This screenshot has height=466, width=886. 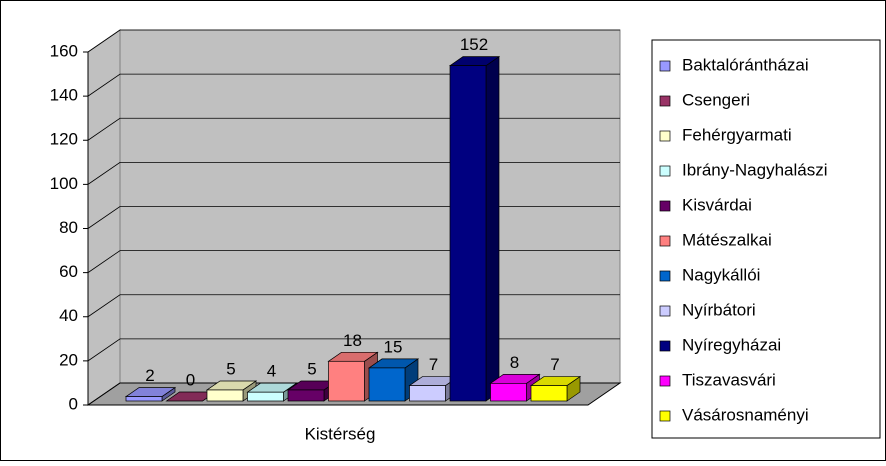 I want to click on legend-label: Fehérgyarmati, so click(x=737, y=134).